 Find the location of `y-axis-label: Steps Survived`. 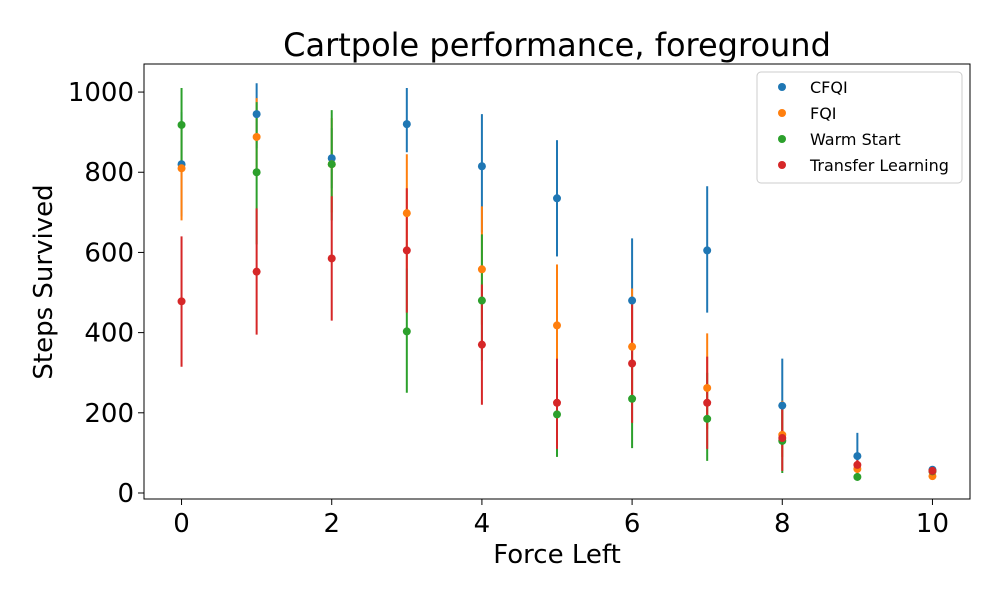

y-axis-label: Steps Survived is located at coordinates (44, 281).